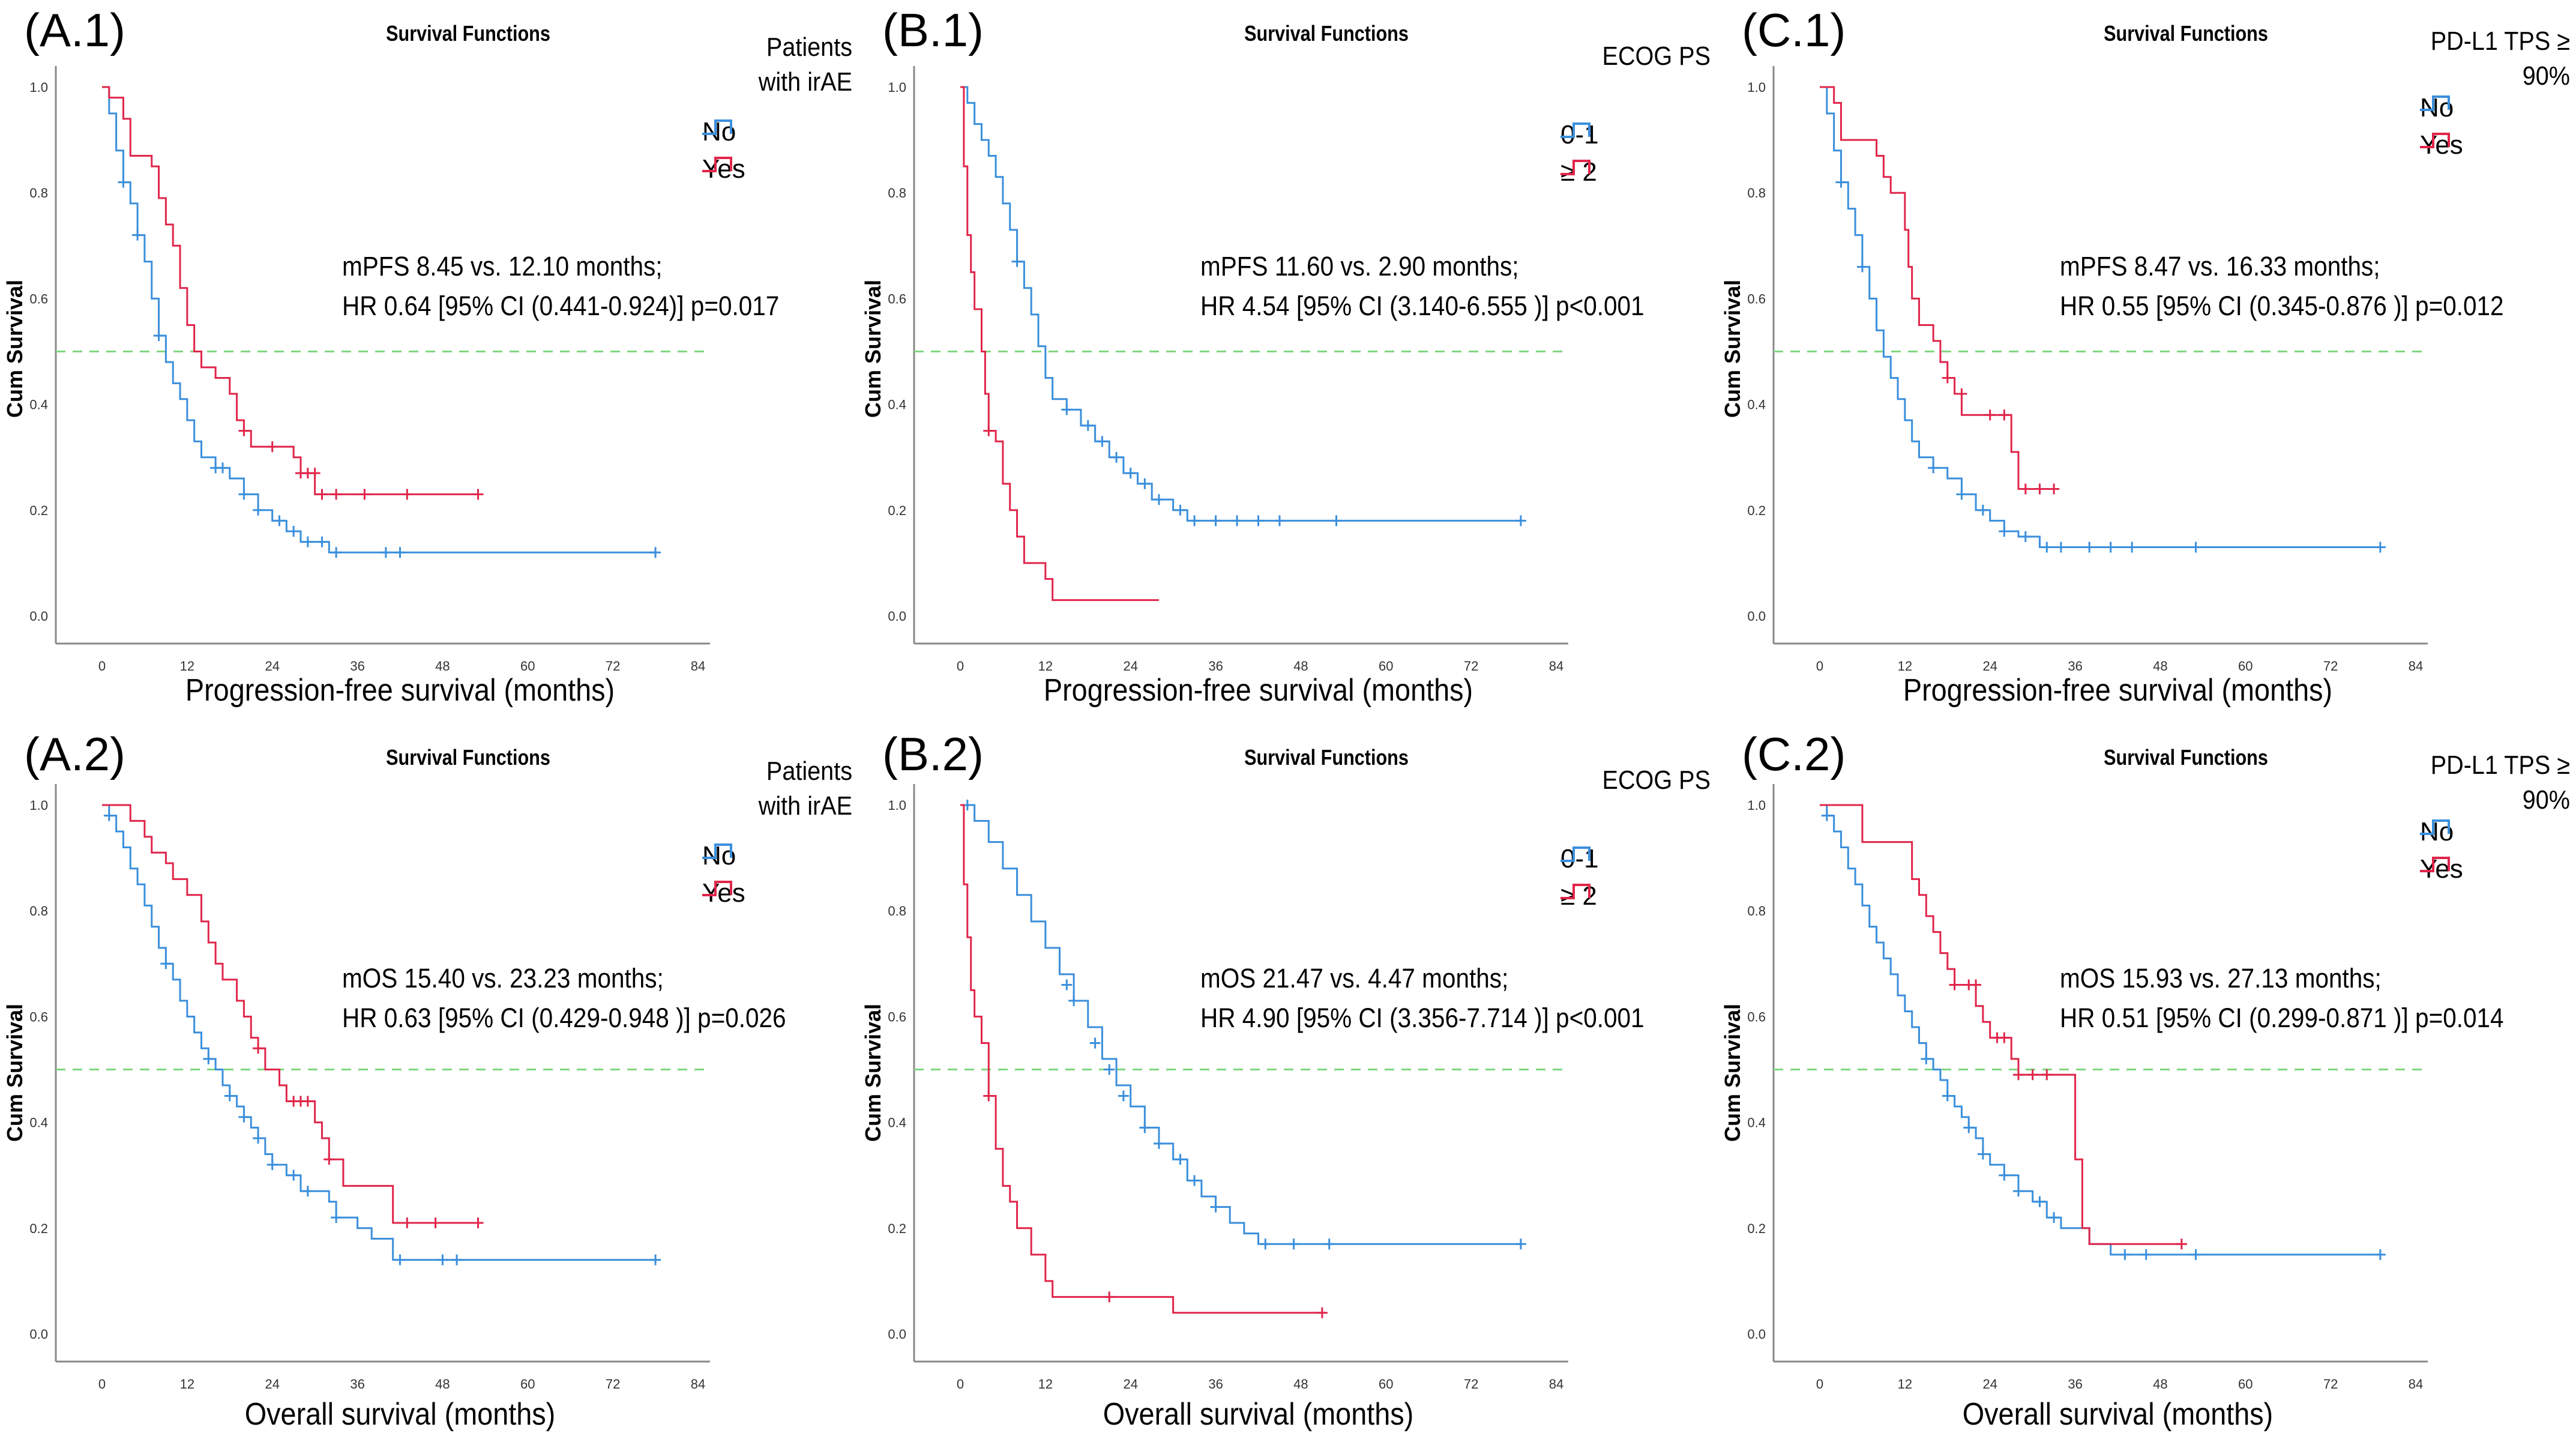 The height and width of the screenshot is (1448, 2576). I want to click on legend-label: 0-1, so click(1580, 859).